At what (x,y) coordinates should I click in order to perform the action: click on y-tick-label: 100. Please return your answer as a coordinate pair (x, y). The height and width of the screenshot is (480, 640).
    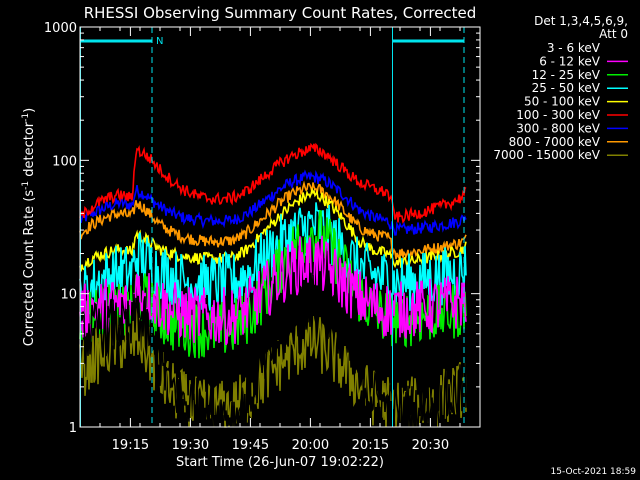
    Looking at the image, I should click on (64, 161).